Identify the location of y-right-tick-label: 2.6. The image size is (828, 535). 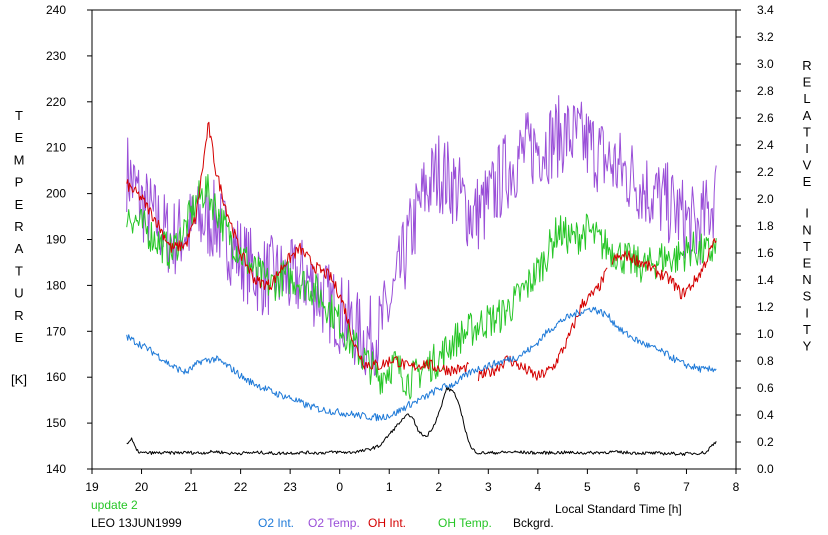
(765, 118).